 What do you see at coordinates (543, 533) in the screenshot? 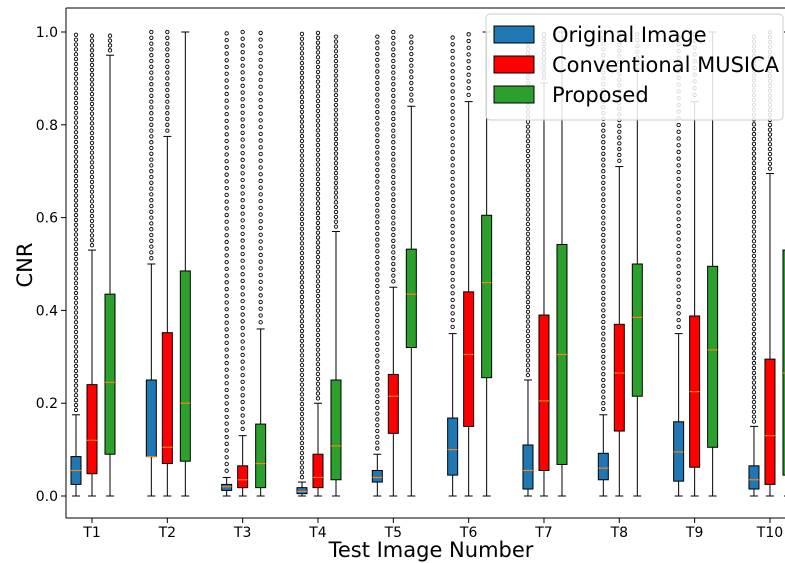
I see `x-tick-label: T7` at bounding box center [543, 533].